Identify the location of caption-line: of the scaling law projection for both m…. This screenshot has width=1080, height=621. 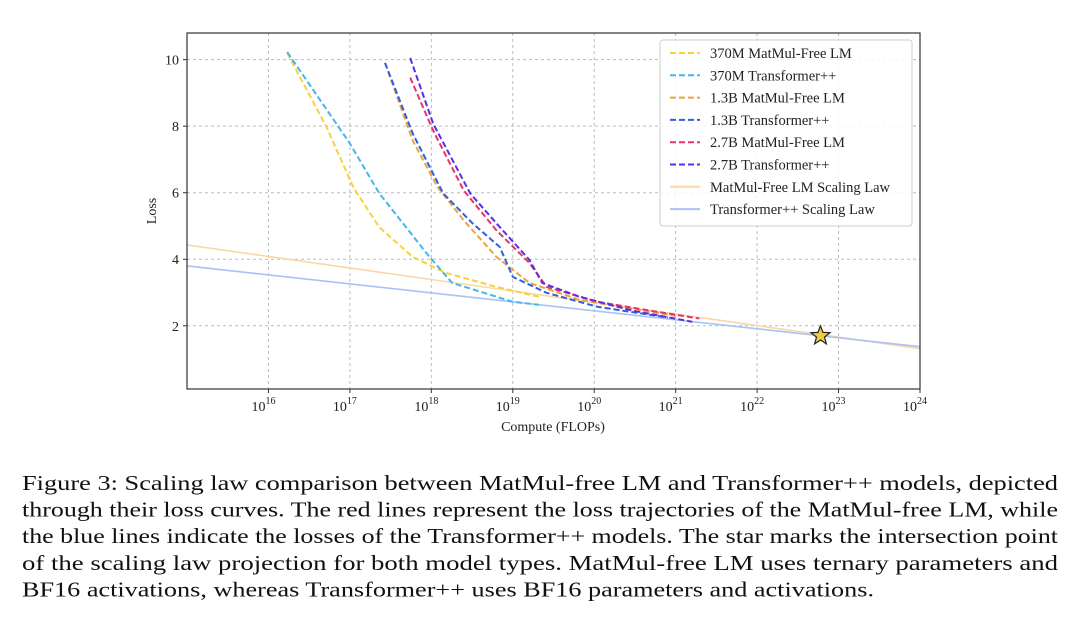
(540, 563).